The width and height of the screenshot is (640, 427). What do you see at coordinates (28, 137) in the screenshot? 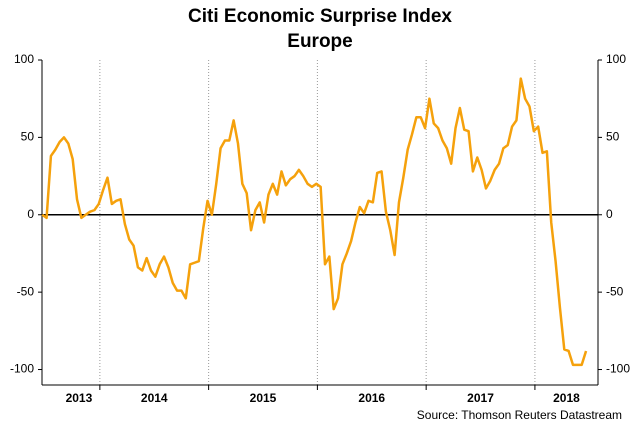
I see `y-tick-label: 50` at bounding box center [28, 137].